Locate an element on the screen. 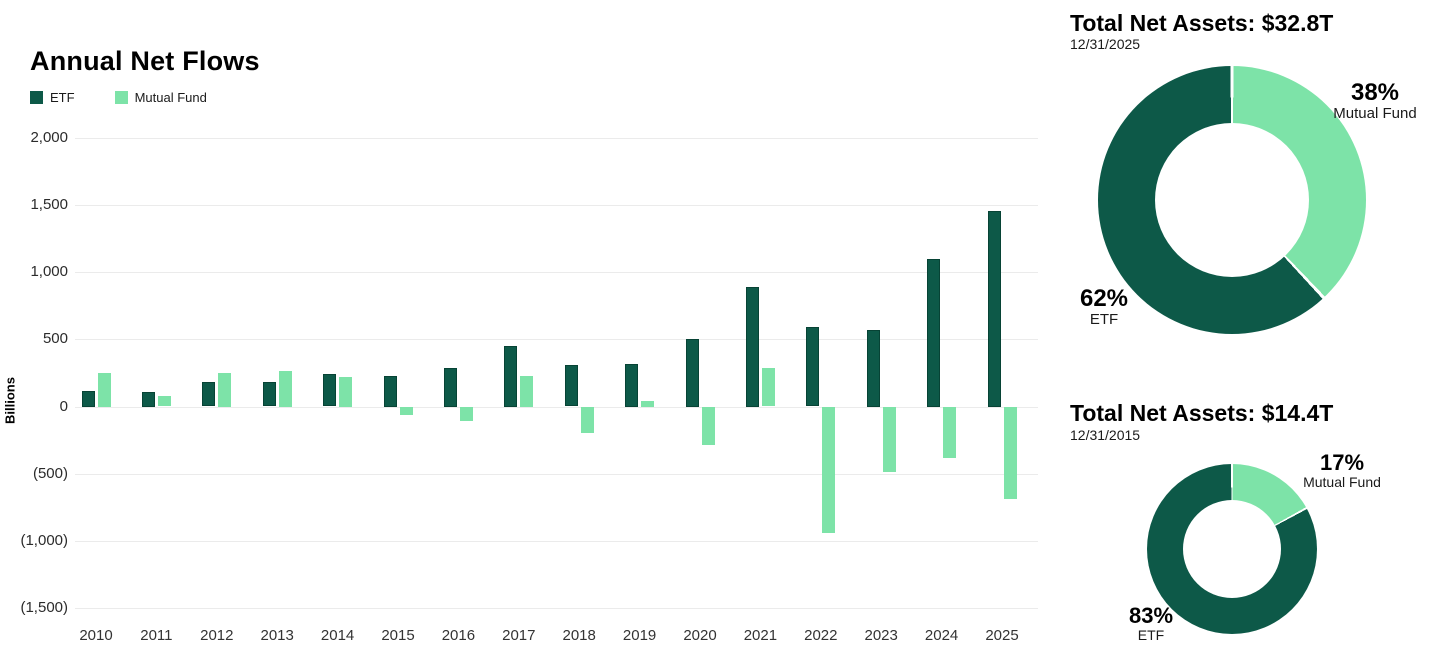 This screenshot has width=1440, height=660. bar-mutual-fund-2023 is located at coordinates (889, 439).